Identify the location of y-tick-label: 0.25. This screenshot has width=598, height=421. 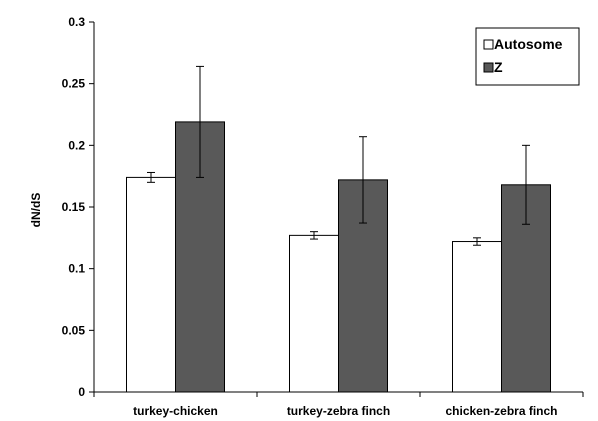
(74, 84).